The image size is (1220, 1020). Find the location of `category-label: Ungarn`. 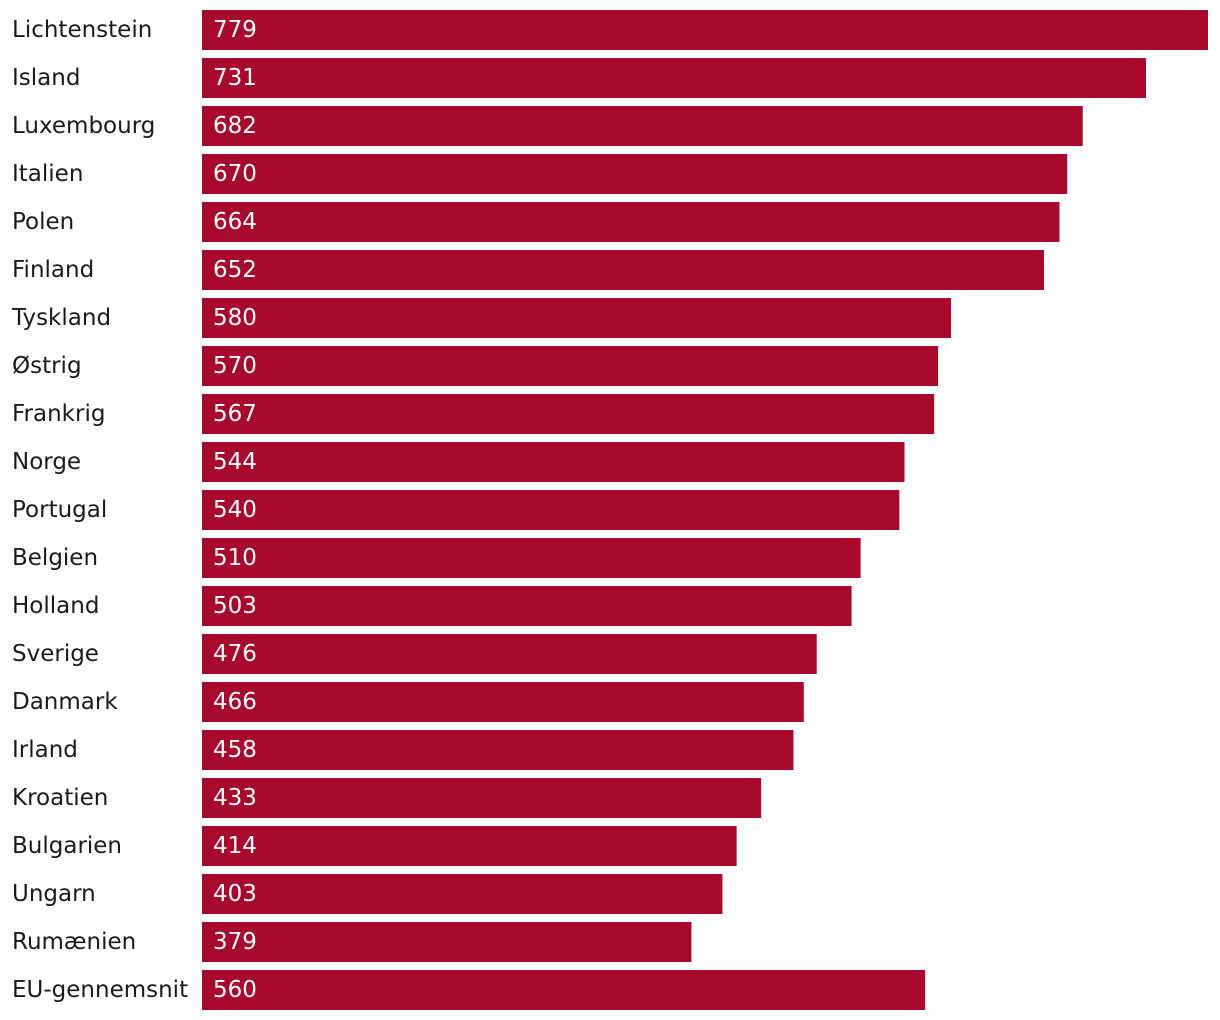

category-label: Ungarn is located at coordinates (54, 894).